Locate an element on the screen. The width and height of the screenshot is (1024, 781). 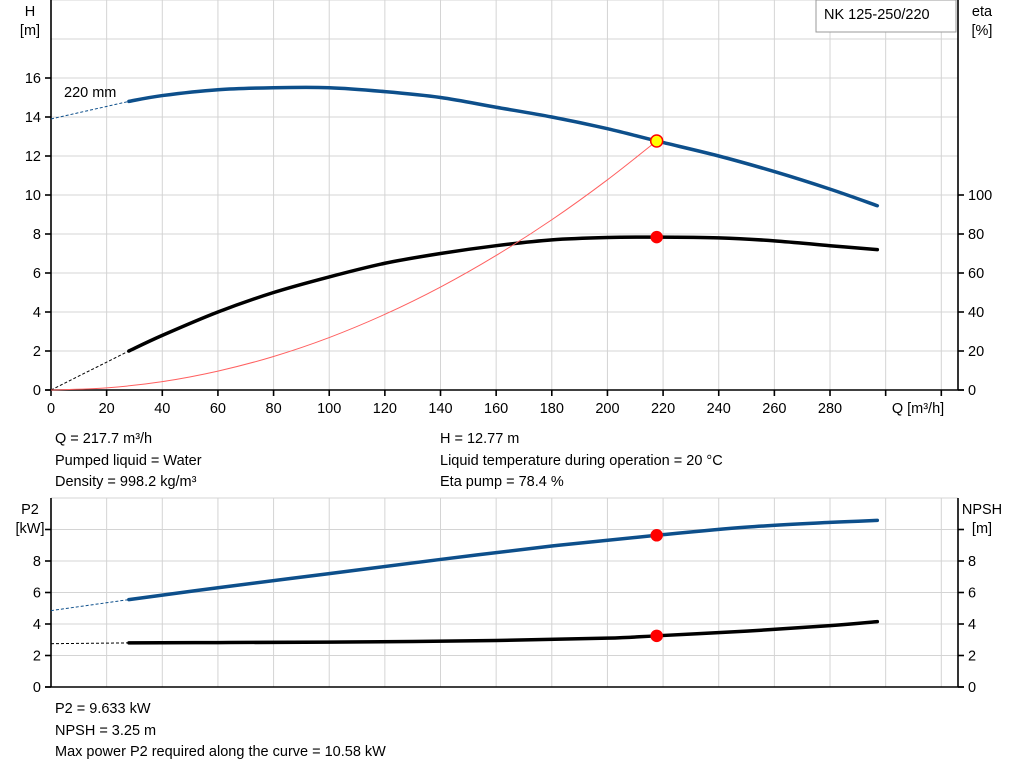
series-p2-extrapolated is located at coordinates (89, 605).